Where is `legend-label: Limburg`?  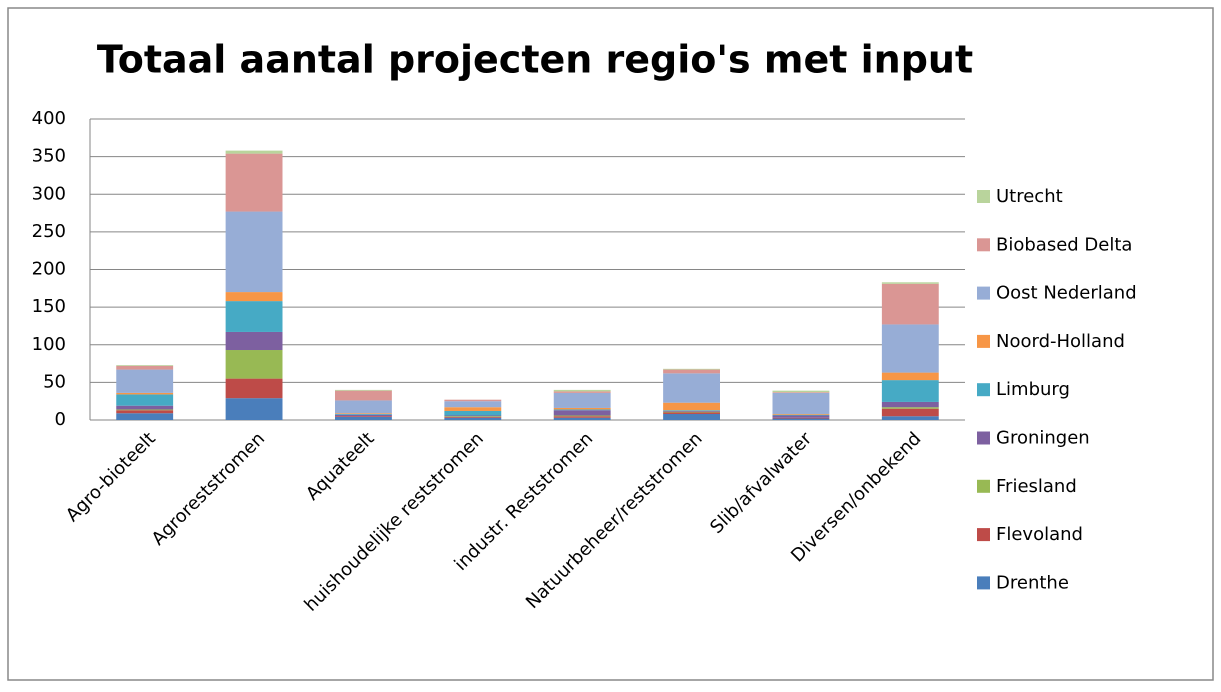
legend-label: Limburg is located at coordinates (1033, 389).